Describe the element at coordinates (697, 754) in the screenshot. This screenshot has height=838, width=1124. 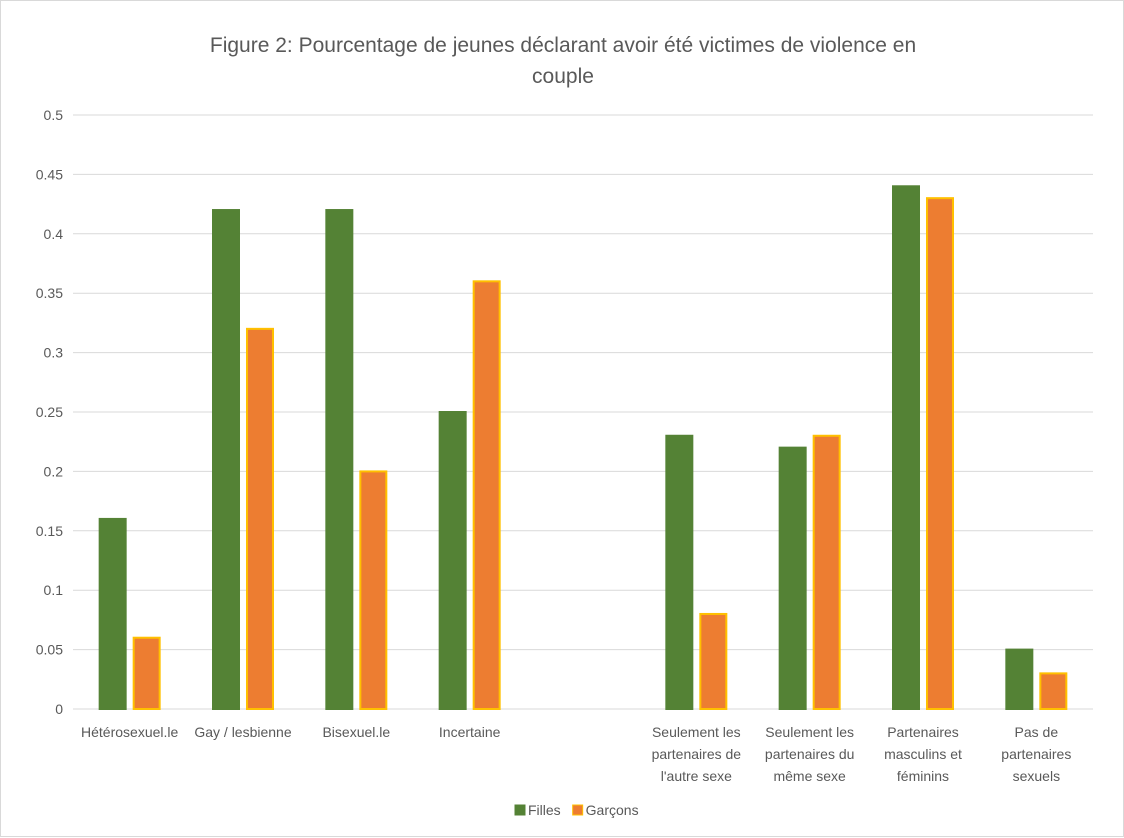
I see `x-category-label: partenaires de` at that location.